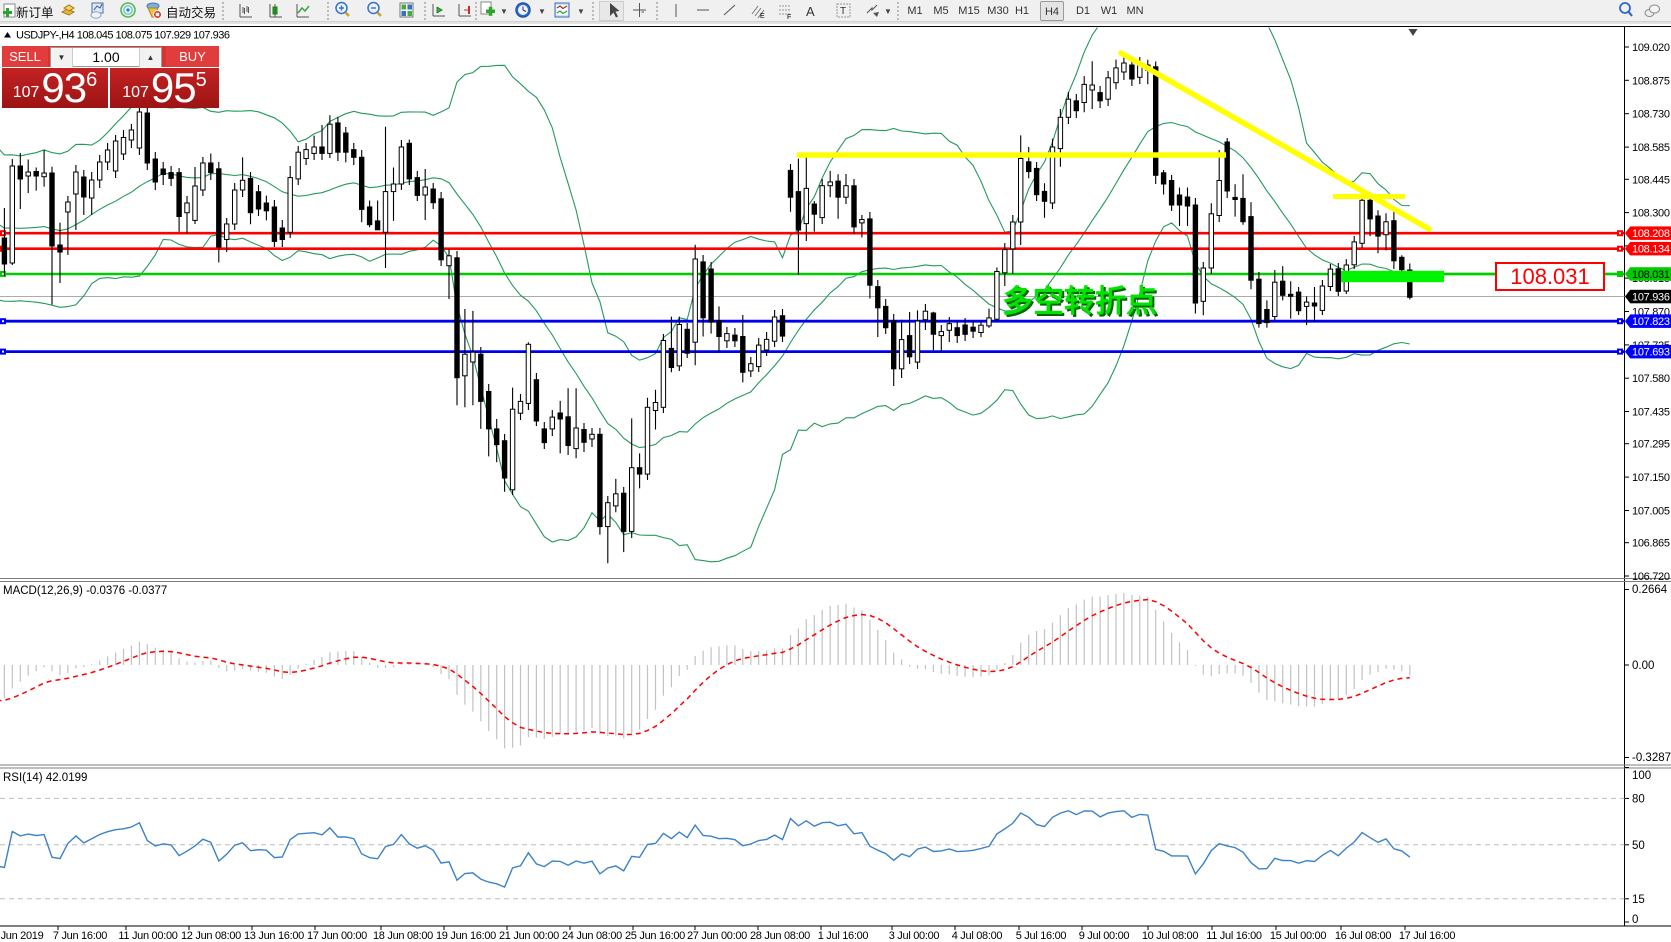 The width and height of the screenshot is (1671, 942). What do you see at coordinates (1651, 322) in the screenshot?
I see `svg-text: 107.823` at bounding box center [1651, 322].